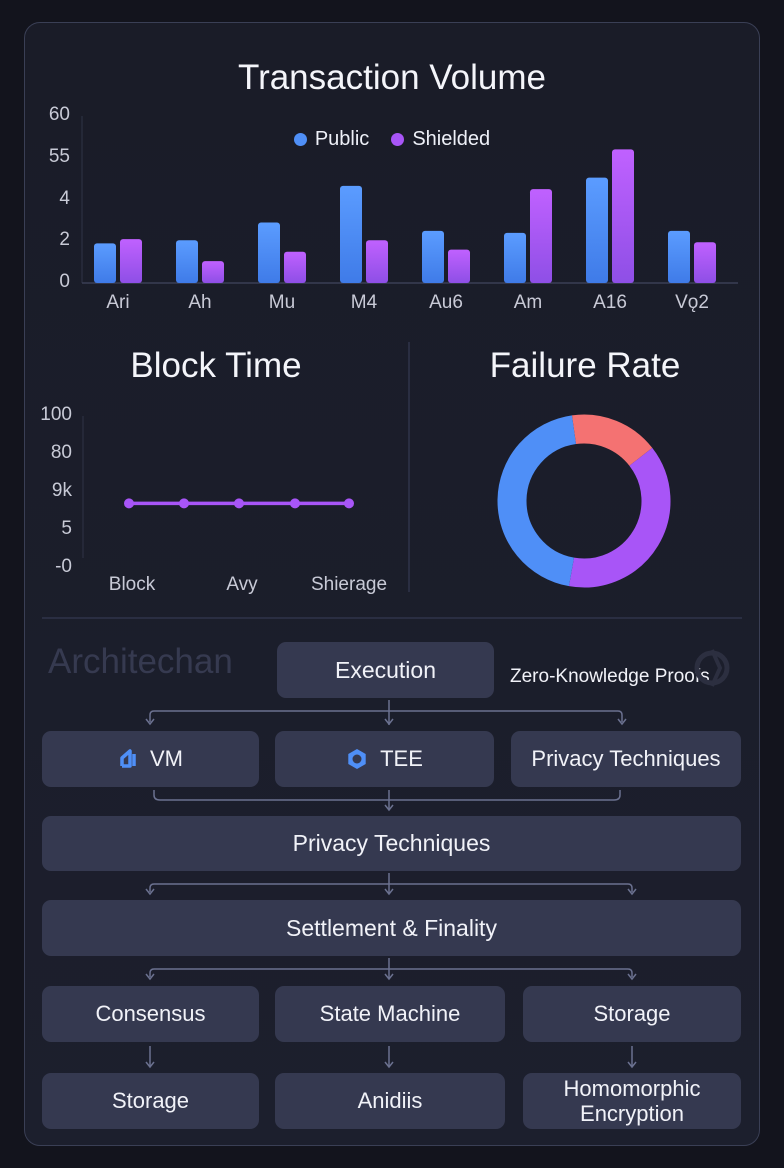  What do you see at coordinates (528, 302) in the screenshot?
I see `bar-x-tick: Am` at bounding box center [528, 302].